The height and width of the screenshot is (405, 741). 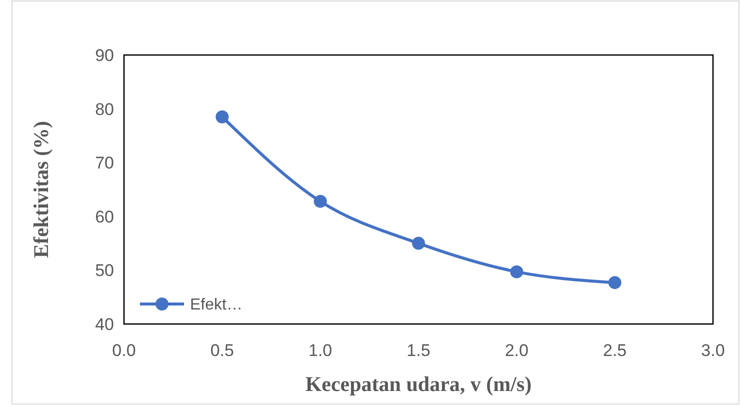 What do you see at coordinates (713, 350) in the screenshot?
I see `x-tick-label: 3.0` at bounding box center [713, 350].